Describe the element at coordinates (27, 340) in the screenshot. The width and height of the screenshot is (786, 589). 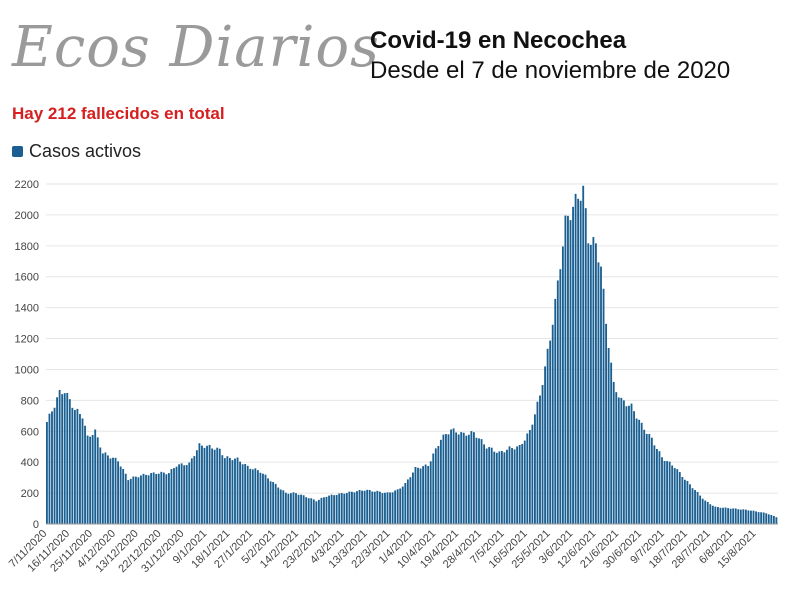
I see `y-tick-label-1200: 1200` at that location.